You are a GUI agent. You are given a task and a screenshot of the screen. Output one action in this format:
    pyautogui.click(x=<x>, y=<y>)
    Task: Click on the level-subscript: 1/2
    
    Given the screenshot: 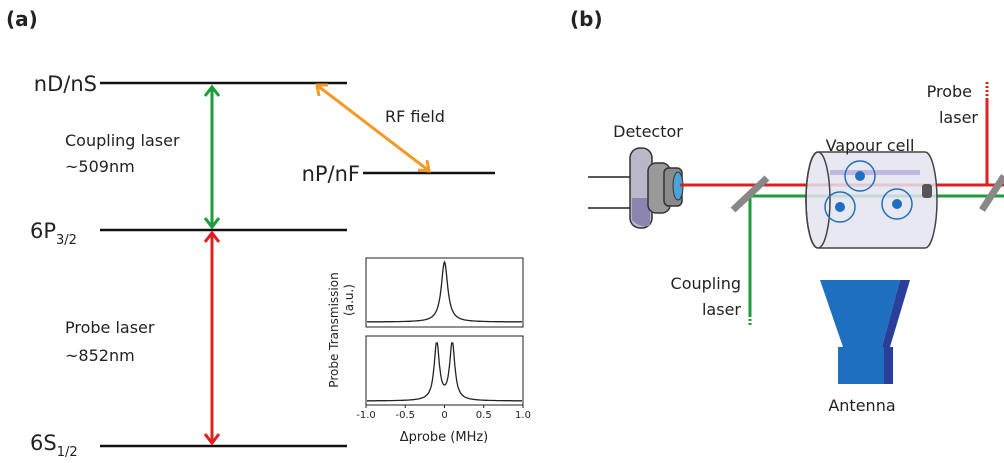 What is the action you would take?
    pyautogui.click(x=67, y=452)
    